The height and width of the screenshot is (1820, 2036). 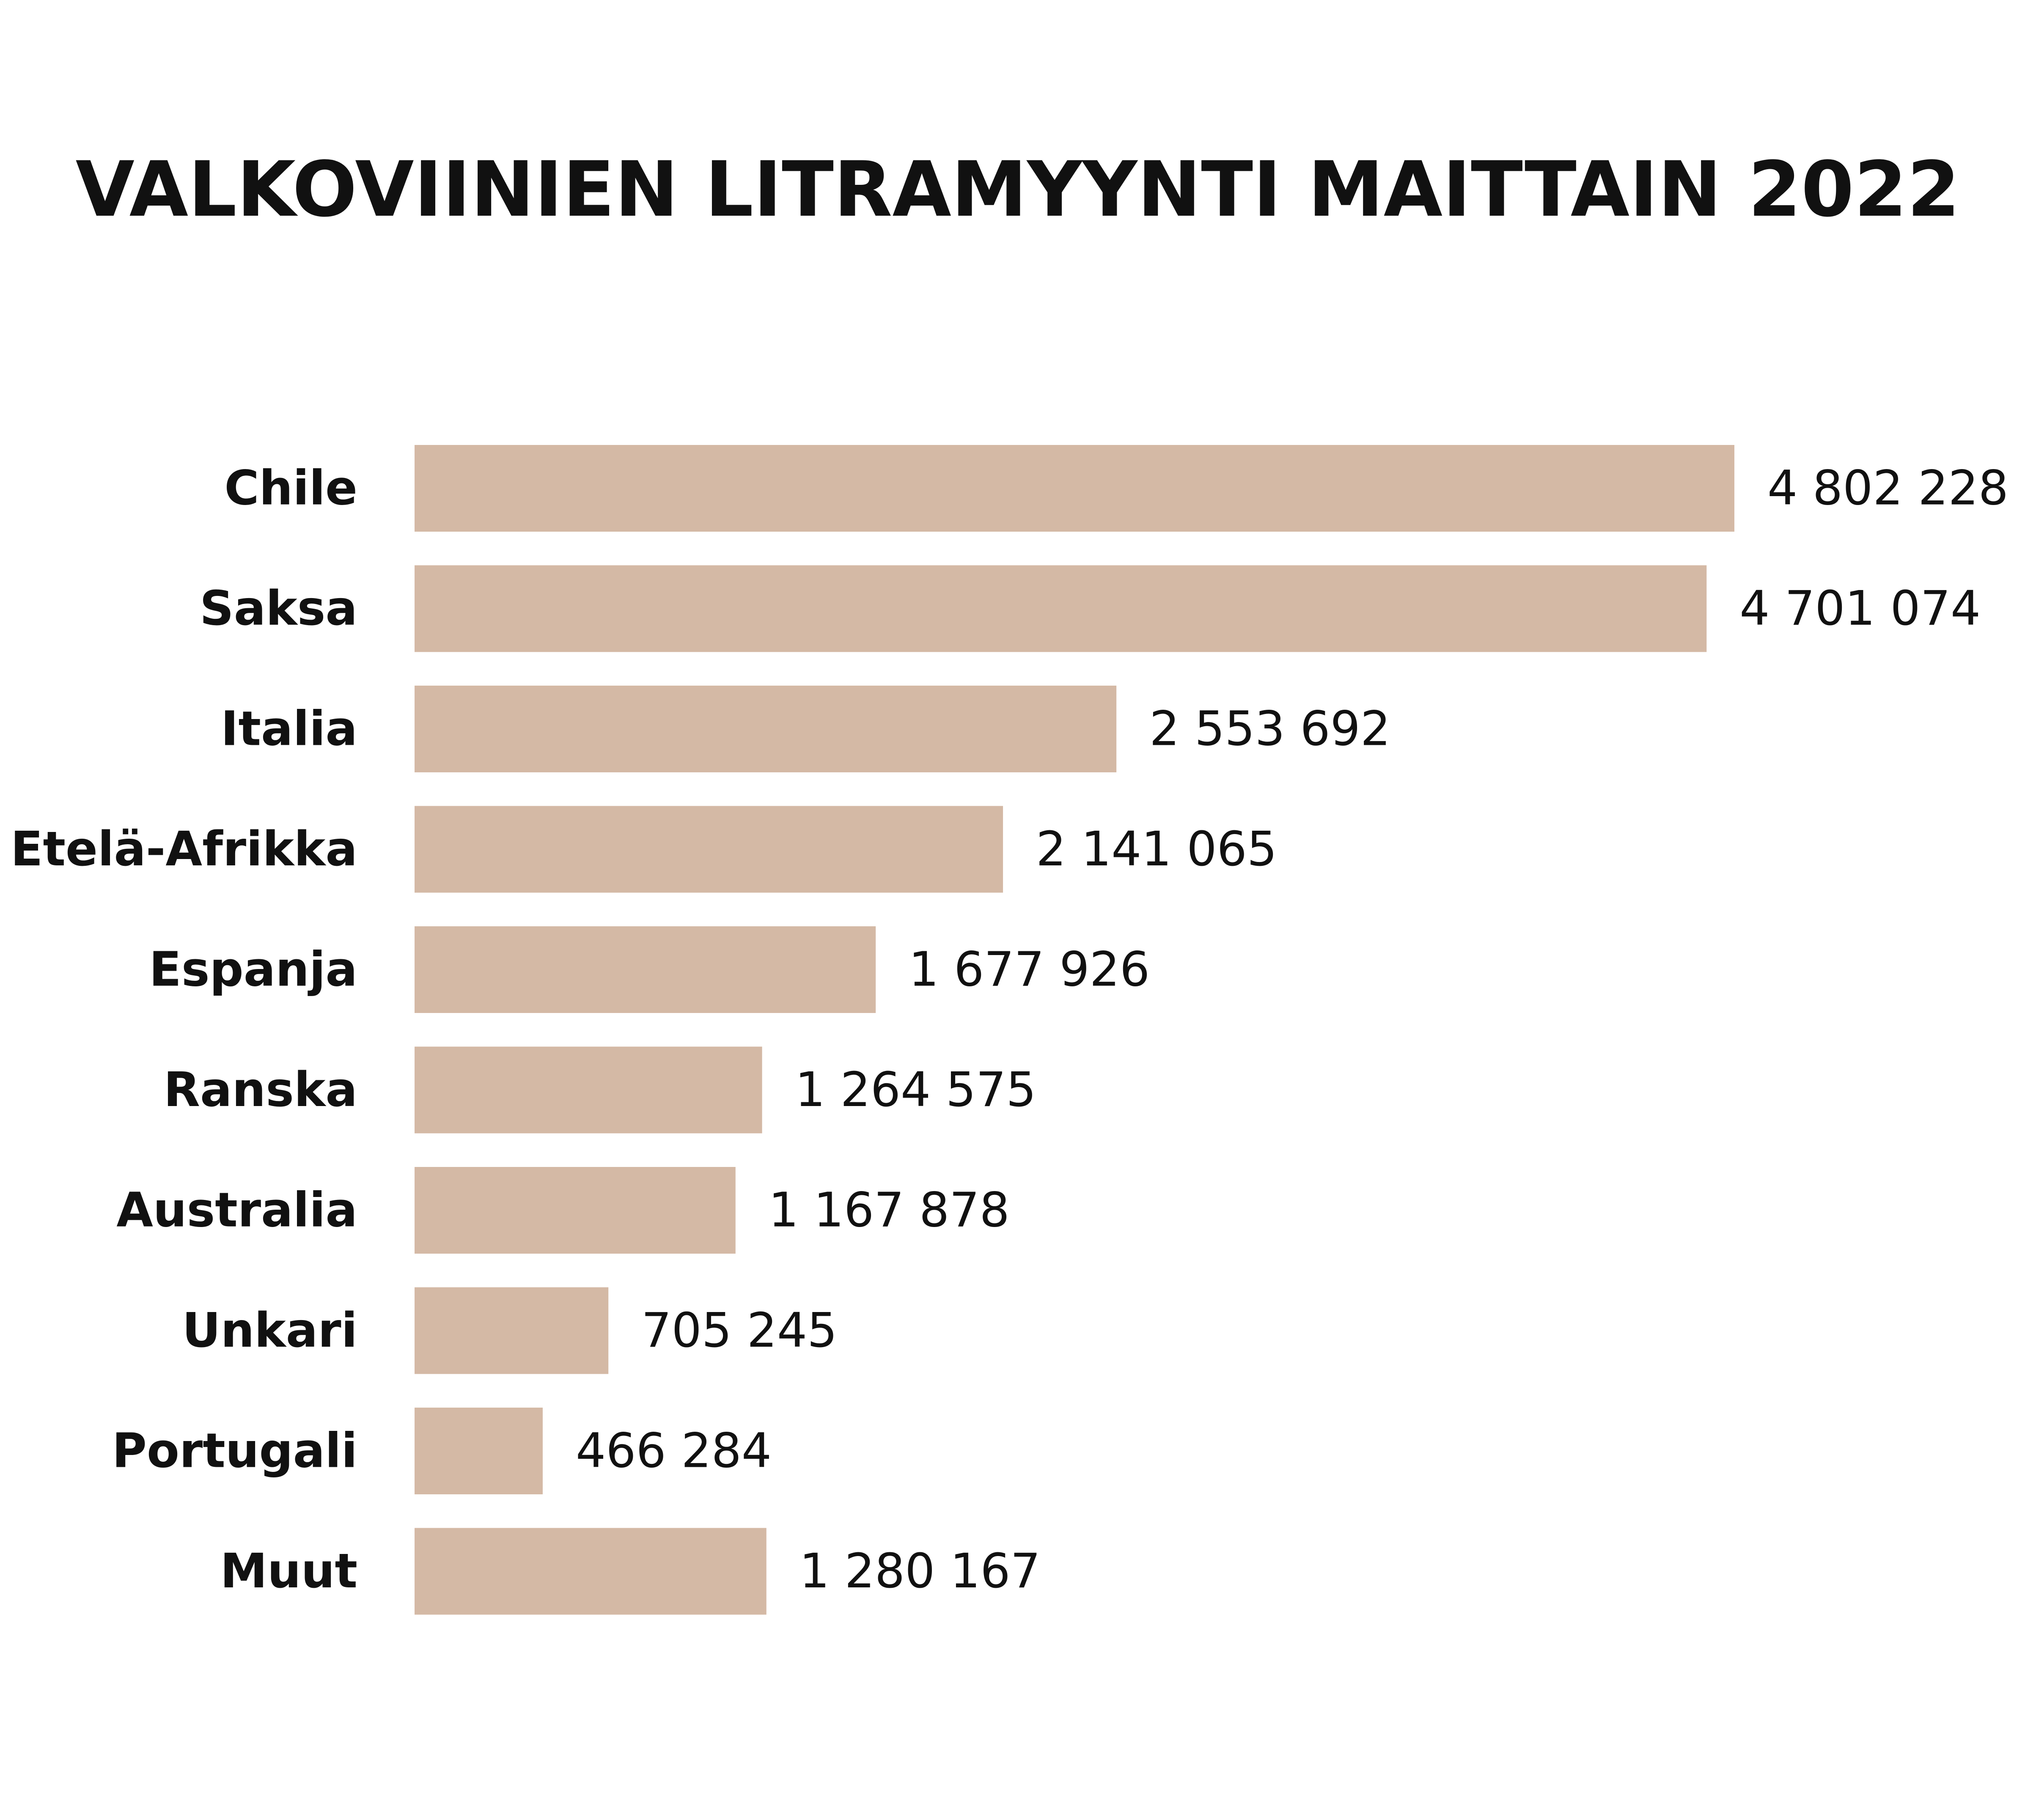 What do you see at coordinates (1860, 608) in the screenshot?
I see `value-label-1: 4 701 074` at bounding box center [1860, 608].